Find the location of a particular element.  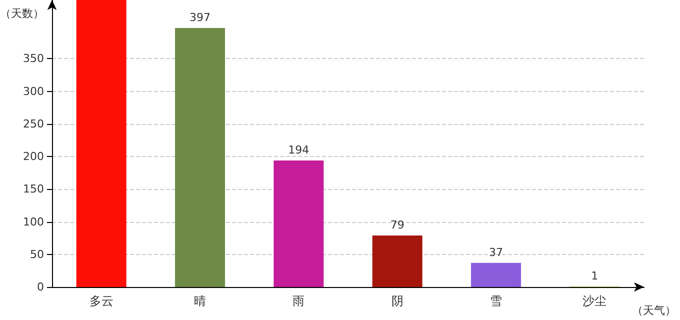

y-tick-label: 350 is located at coordinates (33, 59).